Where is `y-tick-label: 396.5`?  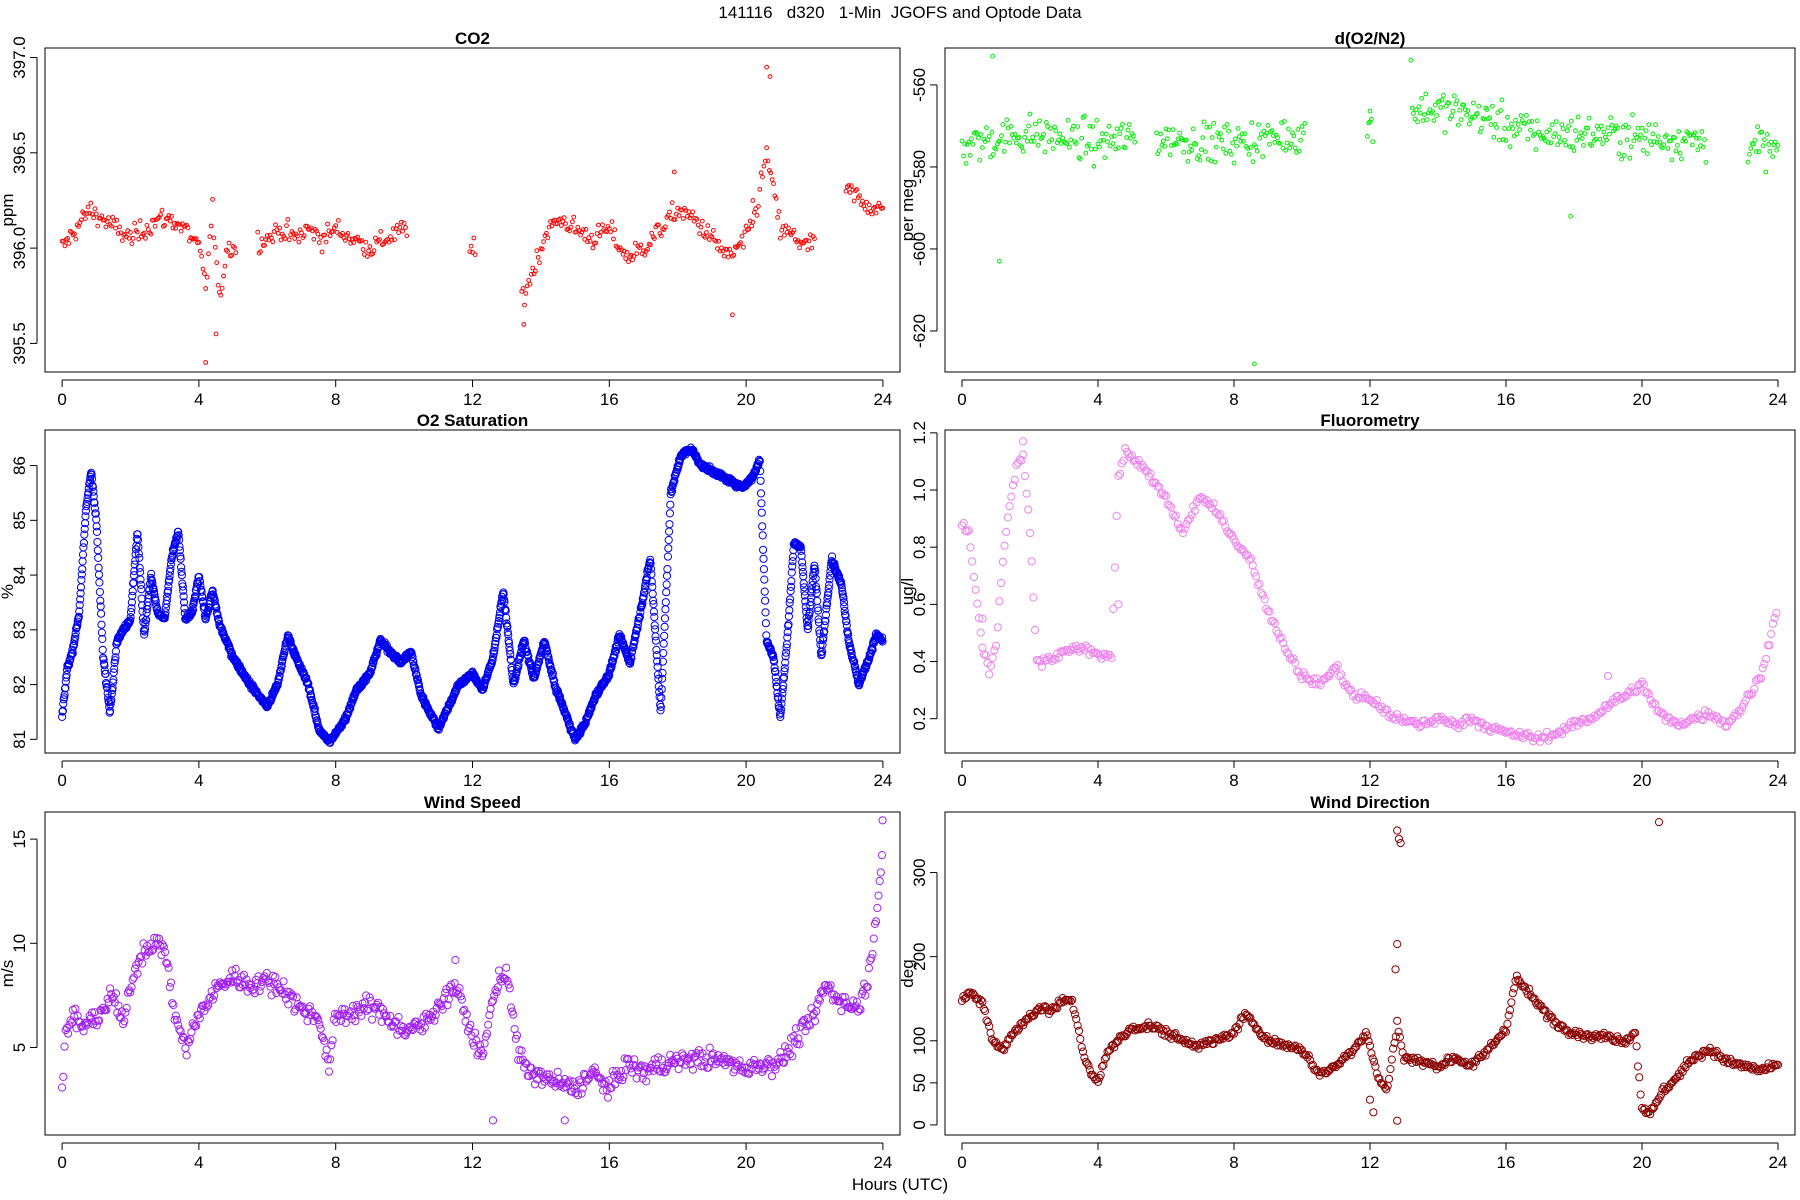 y-tick-label: 396.5 is located at coordinates (19, 153).